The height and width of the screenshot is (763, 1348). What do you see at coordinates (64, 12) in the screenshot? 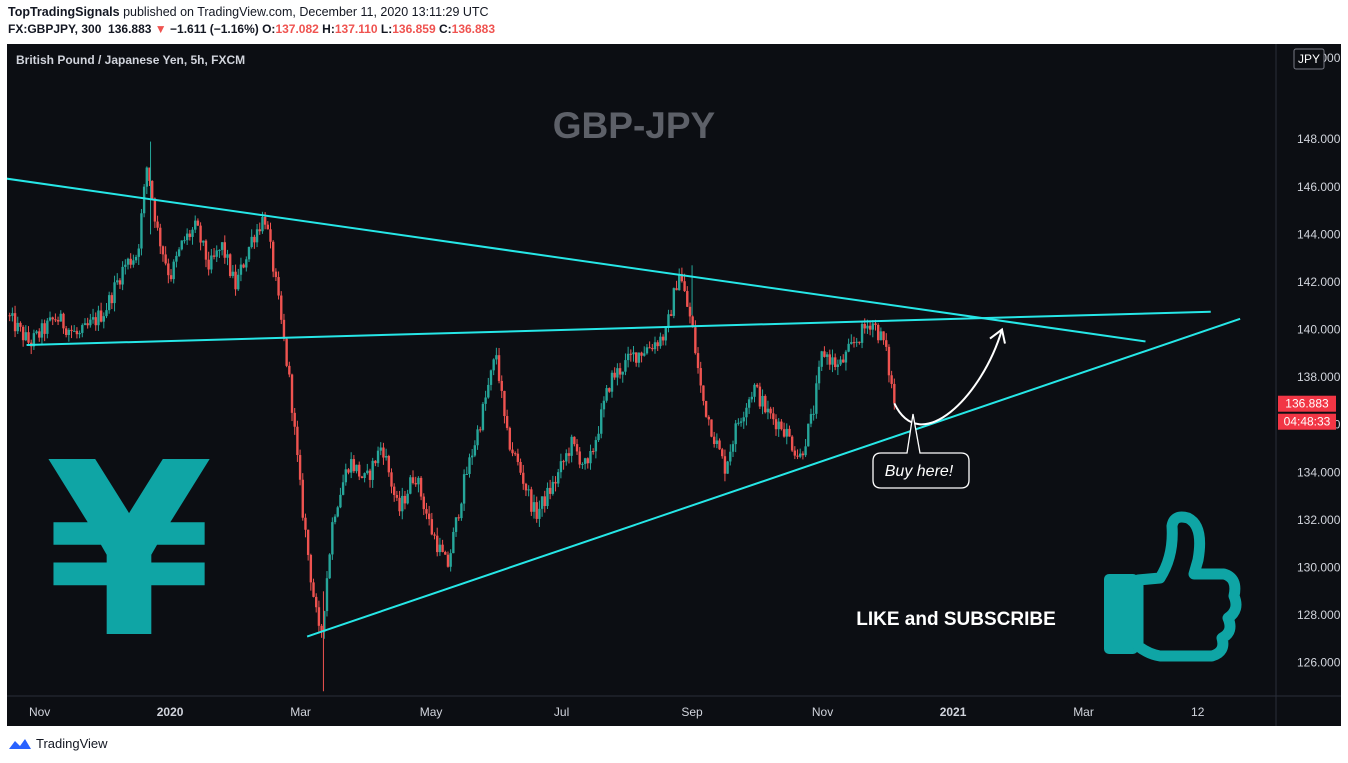
I see `author-name: TopTradingSignals` at bounding box center [64, 12].